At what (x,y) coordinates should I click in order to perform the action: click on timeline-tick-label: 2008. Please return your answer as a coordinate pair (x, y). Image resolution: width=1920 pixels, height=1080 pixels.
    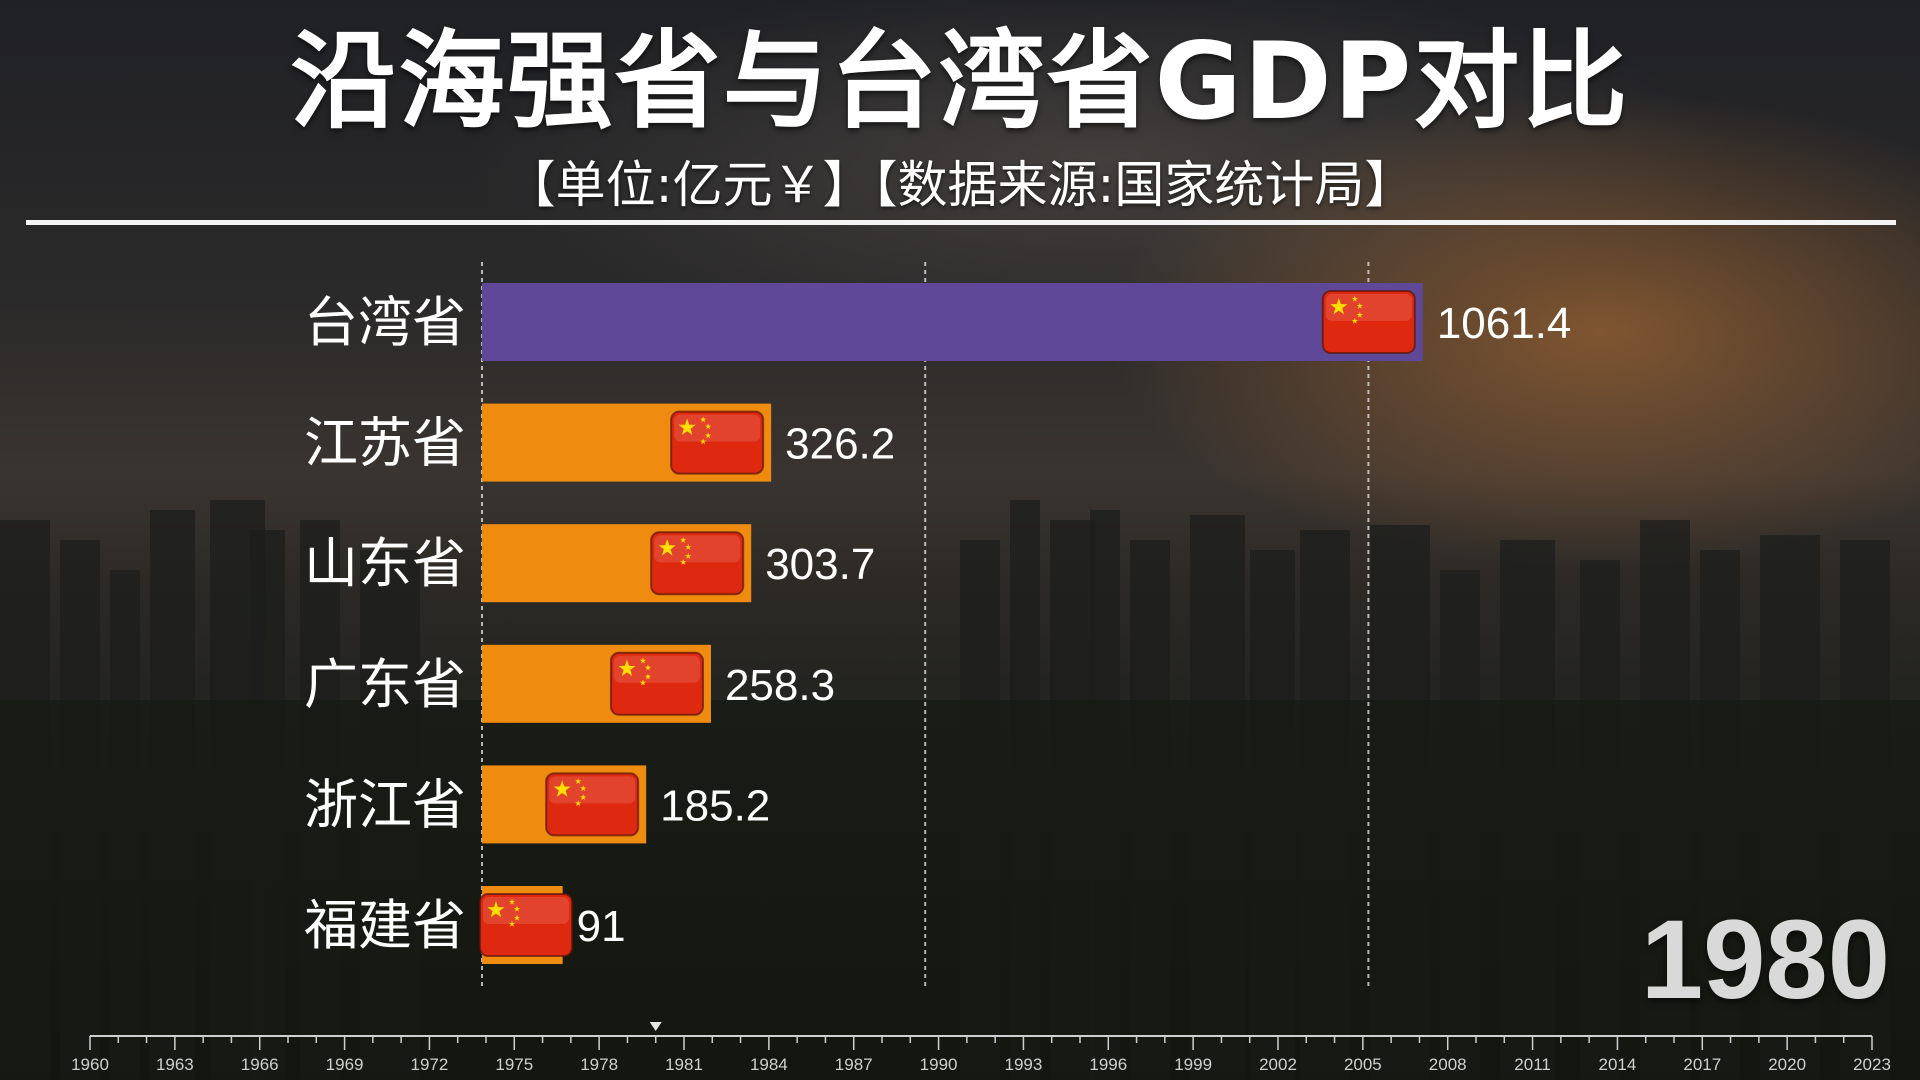
    Looking at the image, I should click on (1448, 1064).